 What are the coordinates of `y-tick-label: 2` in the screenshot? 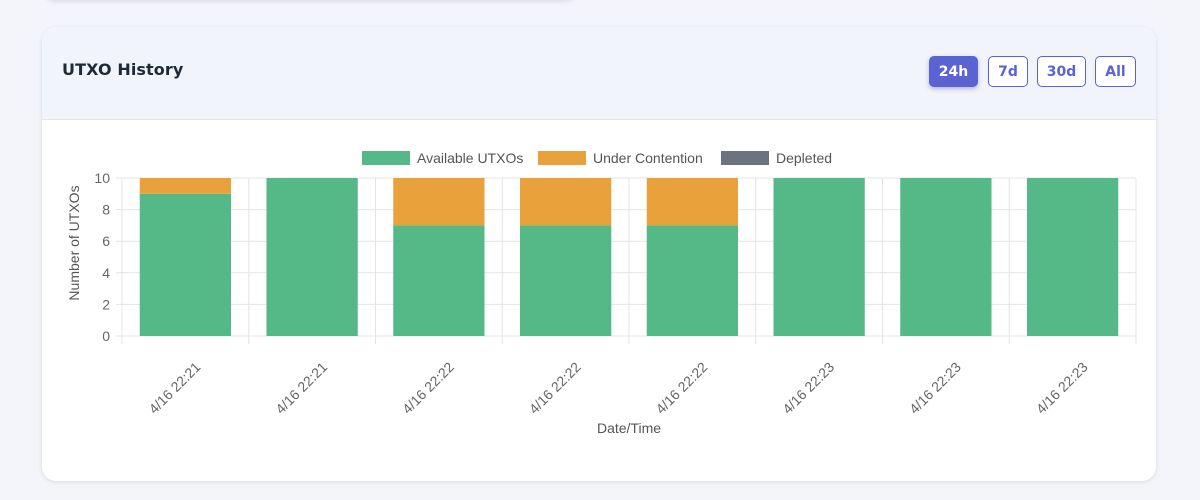 It's located at (106, 304).